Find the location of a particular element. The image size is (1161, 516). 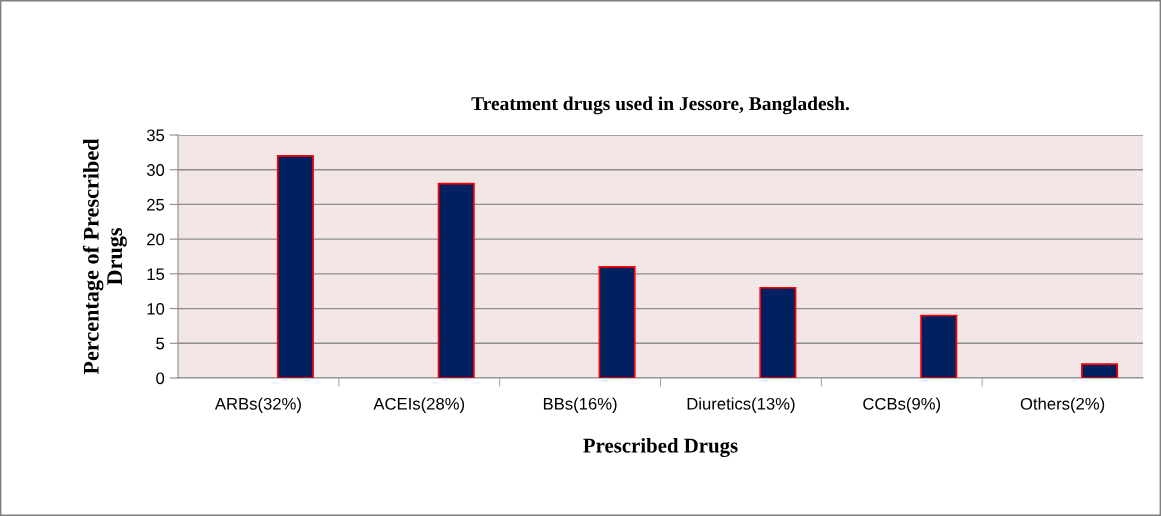

y-tick-label: 15 is located at coordinates (156, 274).